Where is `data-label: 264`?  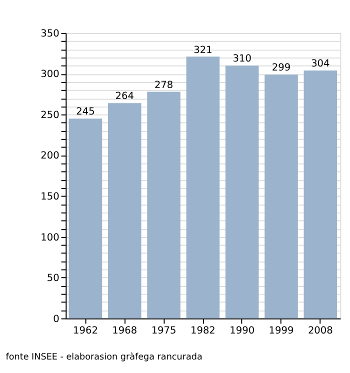 data-label: 264 is located at coordinates (124, 96).